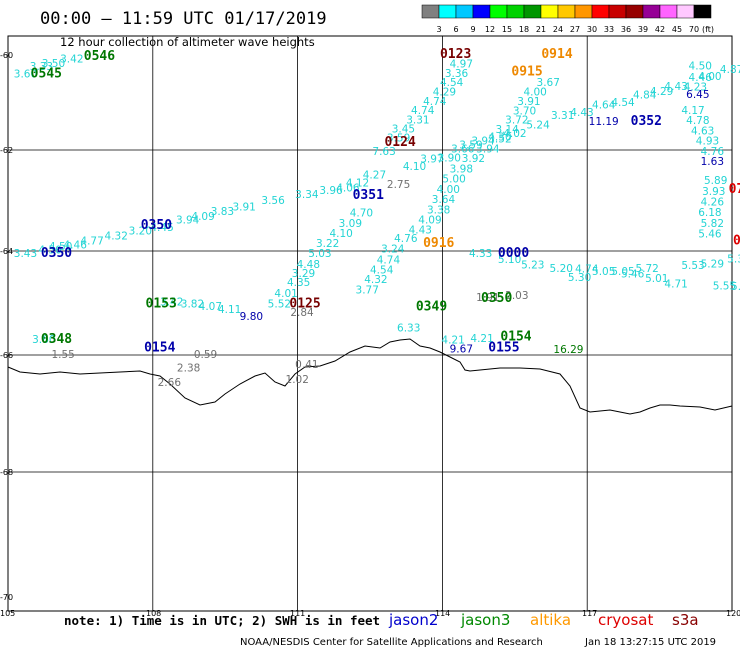 This screenshot has height=650, width=740. What do you see at coordinates (461, 64) in the screenshot?
I see `wave-height-value: 4.97` at bounding box center [461, 64].